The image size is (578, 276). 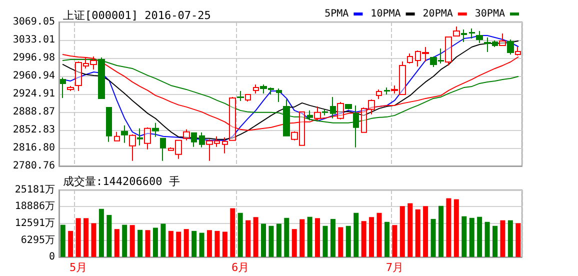 What do you see at coordinates (78, 267) in the screenshot?
I see `x-tick-label: 5月` at bounding box center [78, 267].